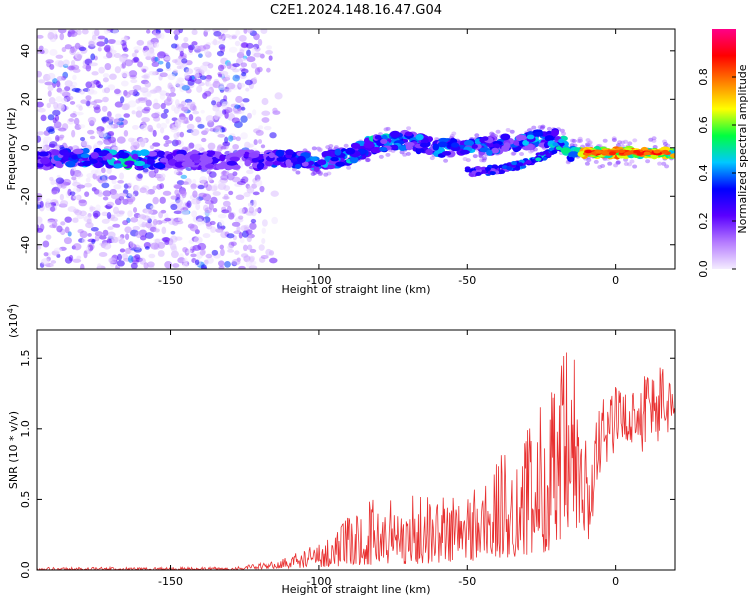  I want to click on colorbar-tick-label: 0.2, so click(703, 221).